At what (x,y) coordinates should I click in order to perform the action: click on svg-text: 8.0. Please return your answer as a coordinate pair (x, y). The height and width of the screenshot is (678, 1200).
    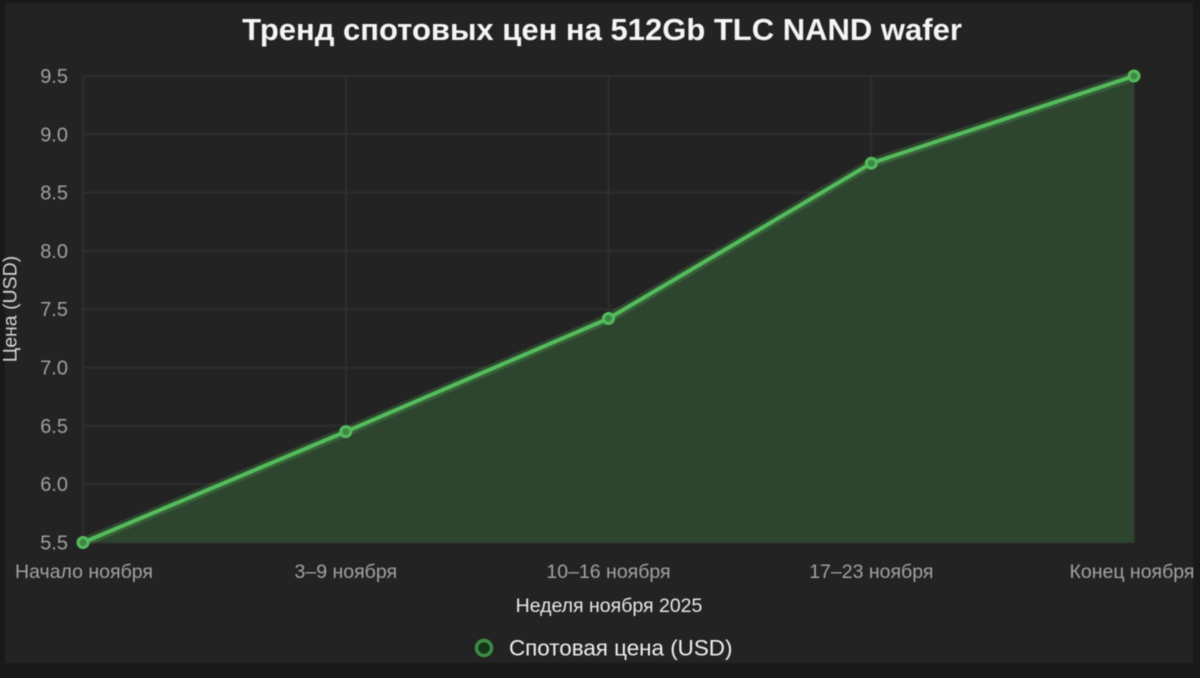
    Looking at the image, I should click on (54, 252).